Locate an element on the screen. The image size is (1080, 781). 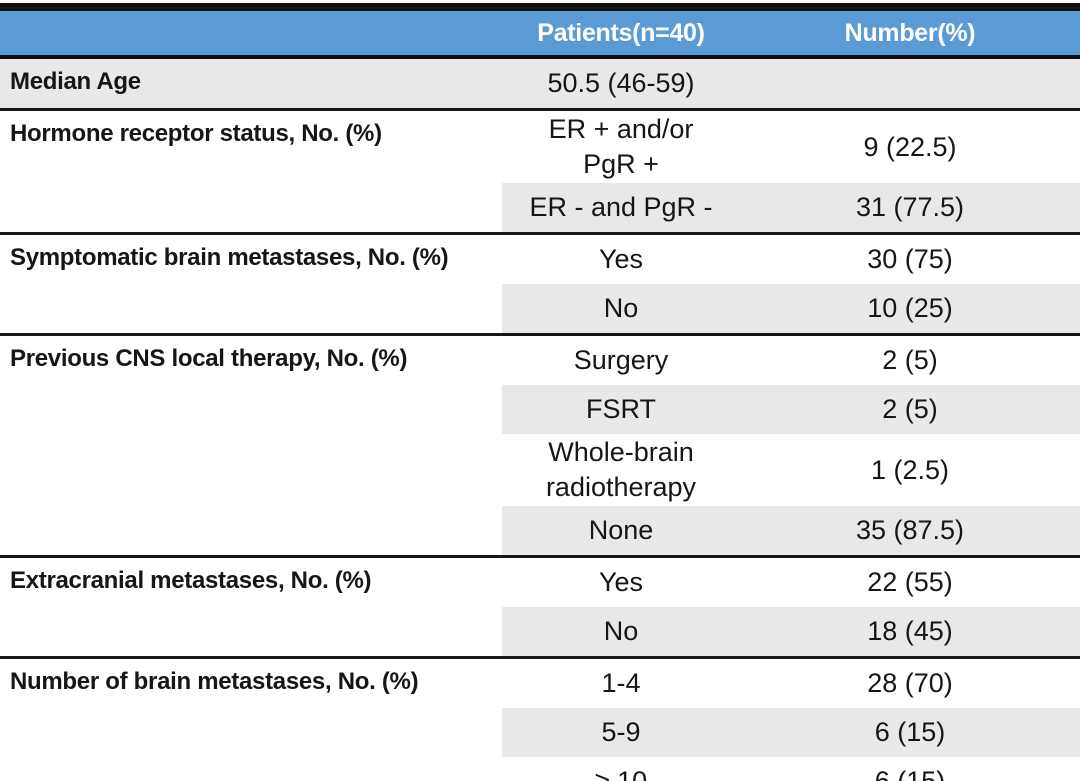
table-header: Patients(n=40) Number(%) is located at coordinates (540, 35).